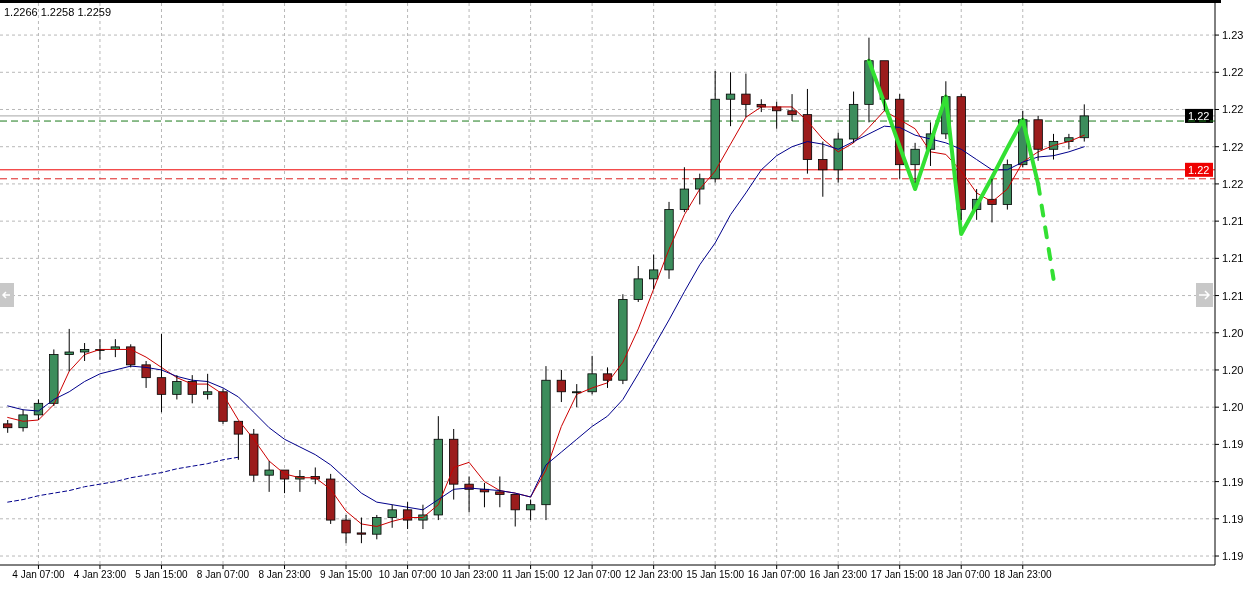 The width and height of the screenshot is (1249, 589). Describe the element at coordinates (285, 574) in the screenshot. I see `x-tick-label: 8 Jan 23:00` at that location.